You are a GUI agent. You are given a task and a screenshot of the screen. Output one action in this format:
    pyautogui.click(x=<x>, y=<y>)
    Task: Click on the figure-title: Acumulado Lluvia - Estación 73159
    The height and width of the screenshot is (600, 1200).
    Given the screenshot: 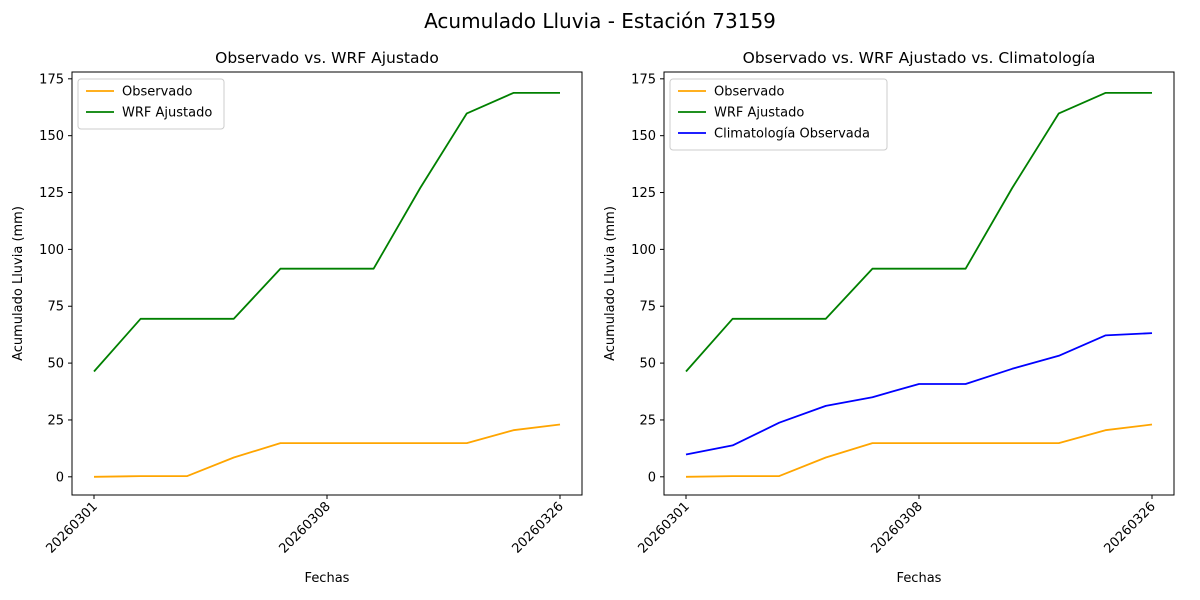 What is the action you would take?
    pyautogui.click(x=600, y=21)
    